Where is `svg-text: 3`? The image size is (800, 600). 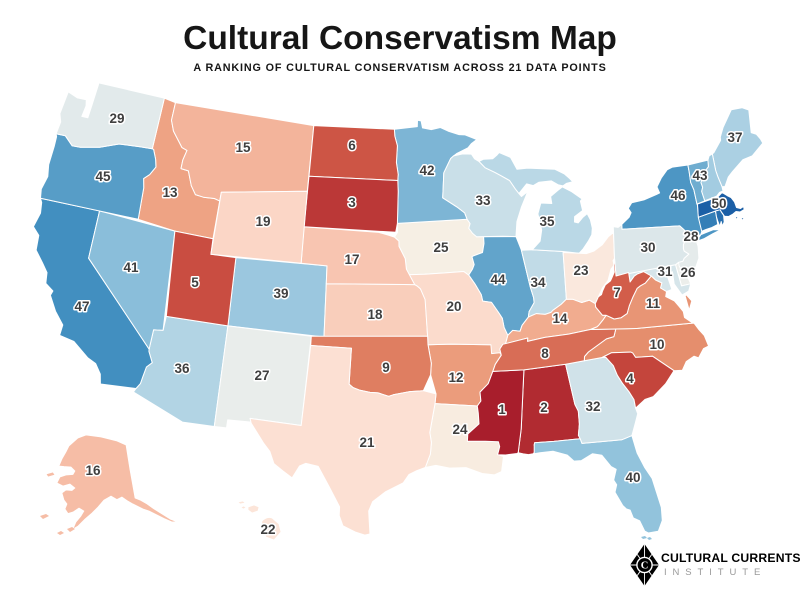 svg-text: 3 is located at coordinates (352, 202).